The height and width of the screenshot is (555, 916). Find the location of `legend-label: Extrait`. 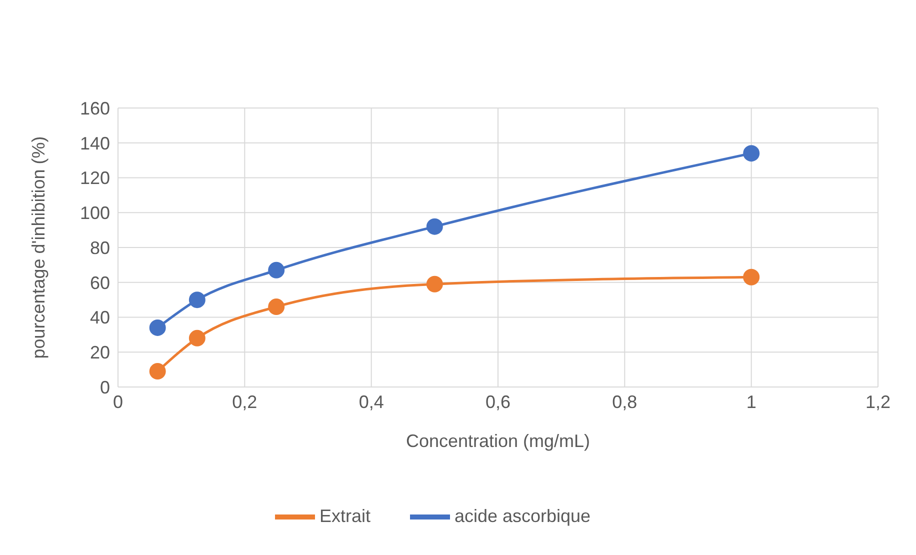

legend-label: Extrait is located at coordinates (344, 516).